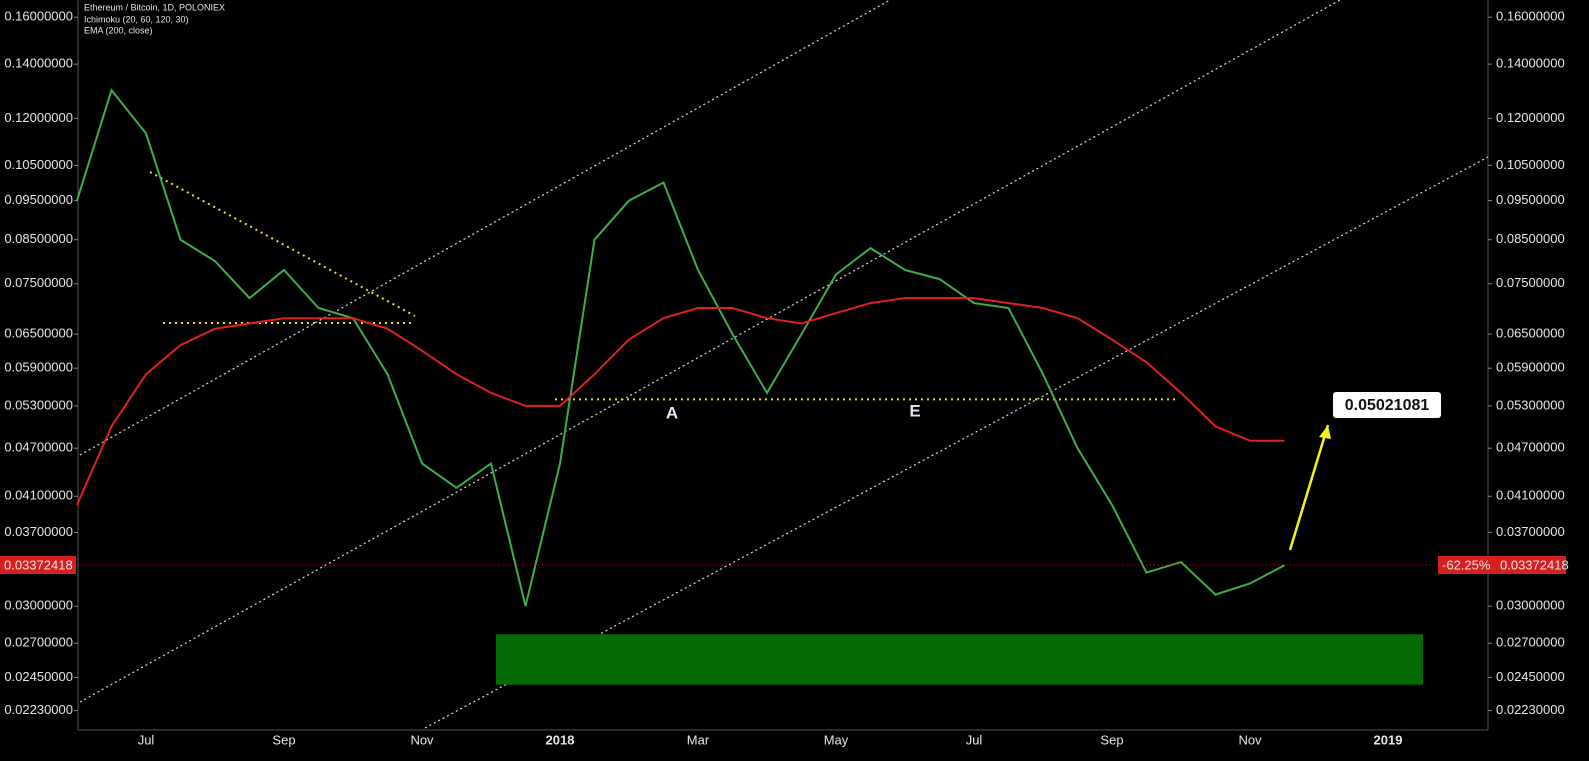  I want to click on x-tick-label: 2019, so click(1388, 739).